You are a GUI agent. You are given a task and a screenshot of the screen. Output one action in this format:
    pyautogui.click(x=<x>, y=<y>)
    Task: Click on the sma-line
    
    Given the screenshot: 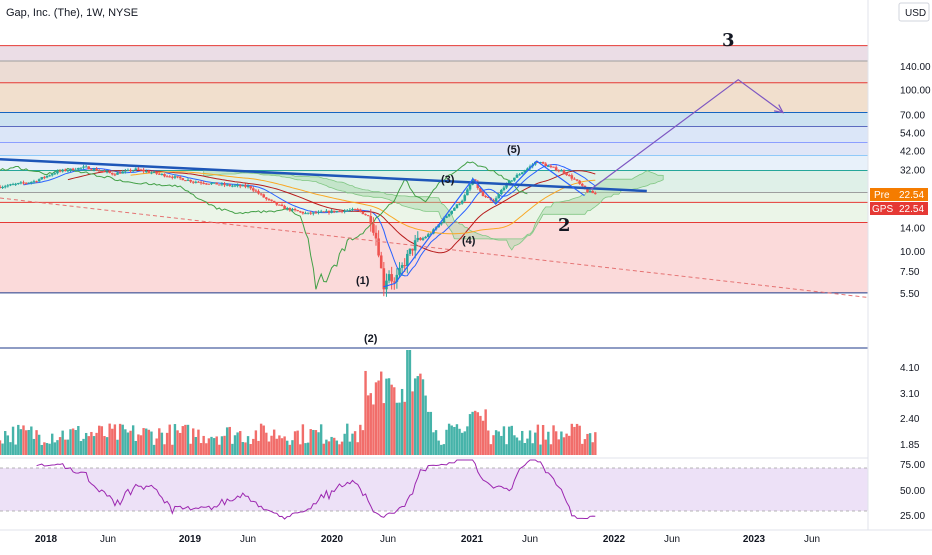 What is the action you would take?
    pyautogui.click(x=363, y=203)
    